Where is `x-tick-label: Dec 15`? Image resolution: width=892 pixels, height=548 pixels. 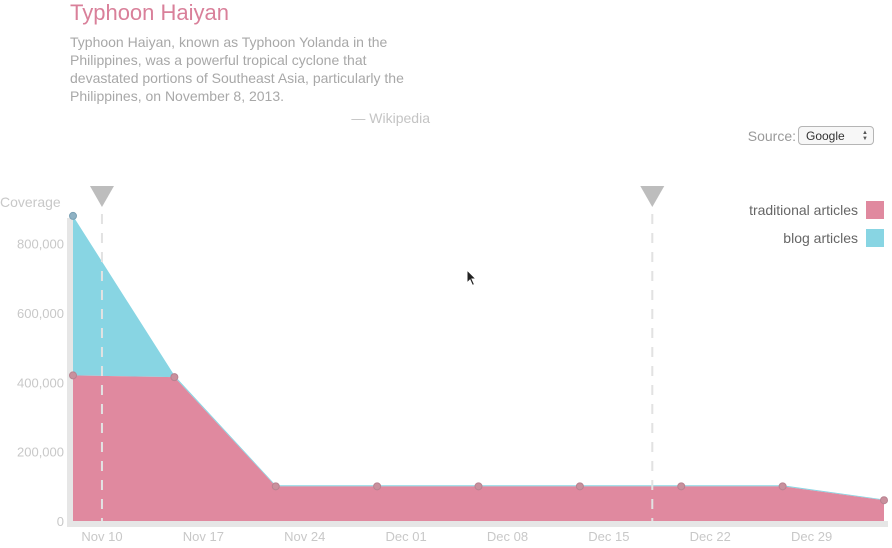
x-tick-label: Dec 15 is located at coordinates (608, 536).